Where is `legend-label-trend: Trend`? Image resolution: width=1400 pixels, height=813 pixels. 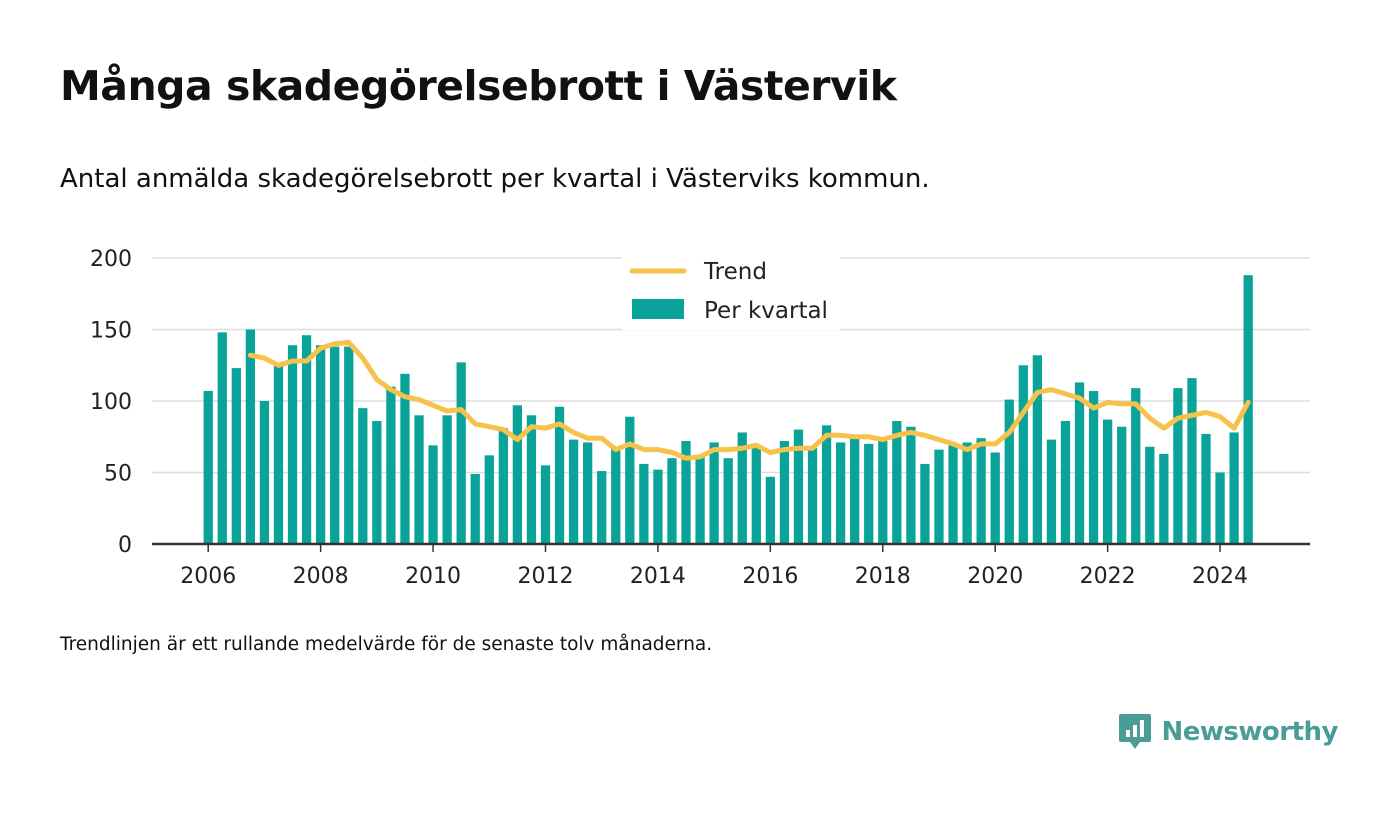
legend-label-trend: Trend is located at coordinates (735, 272).